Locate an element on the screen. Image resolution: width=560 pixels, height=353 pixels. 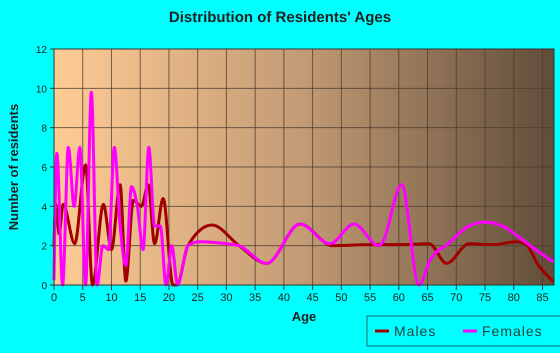
y-tick-label: 8 is located at coordinates (44, 129).